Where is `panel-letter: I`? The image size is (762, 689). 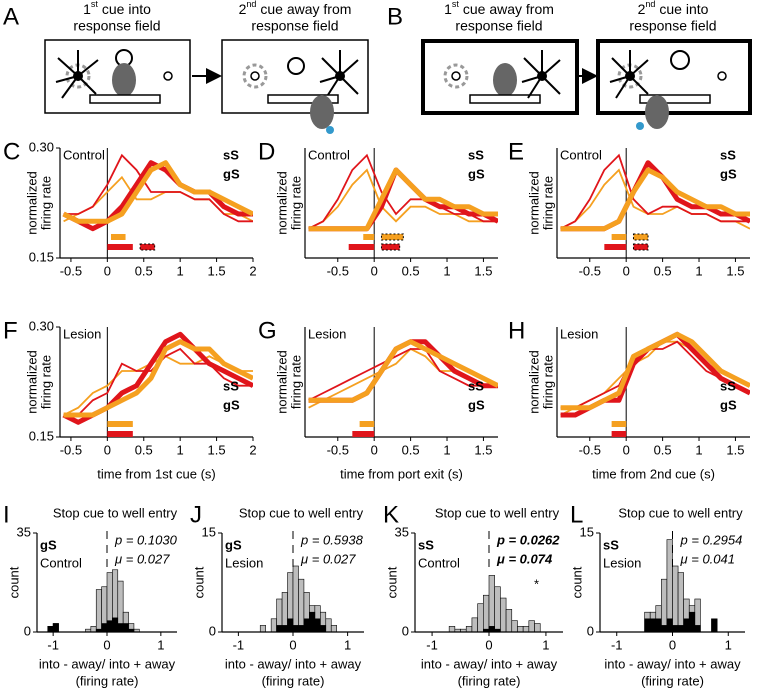
panel-letter: I is located at coordinates (6, 514).